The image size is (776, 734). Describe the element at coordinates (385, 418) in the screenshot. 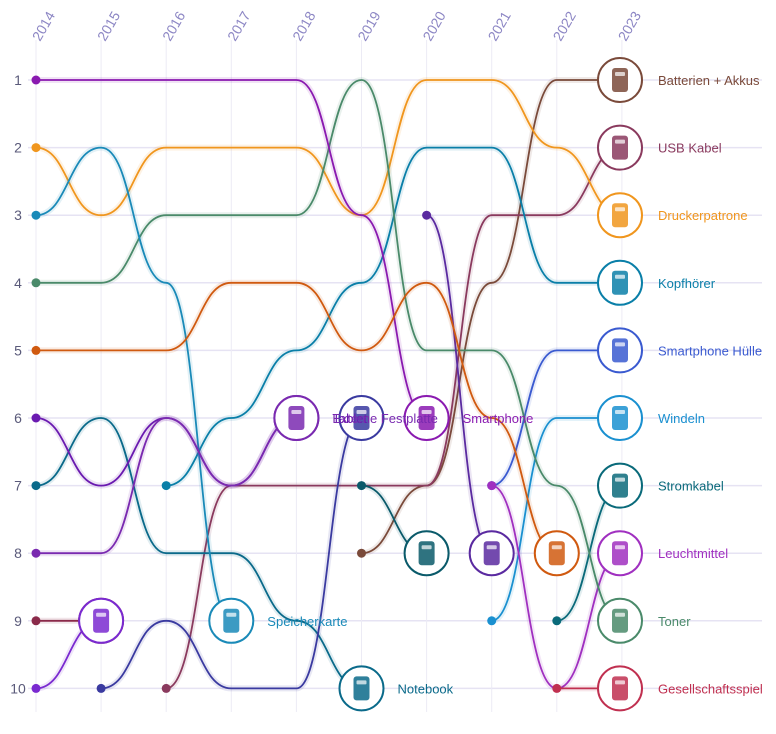

I see `series-label-externe-festplatte: Externe Festplatte` at that location.